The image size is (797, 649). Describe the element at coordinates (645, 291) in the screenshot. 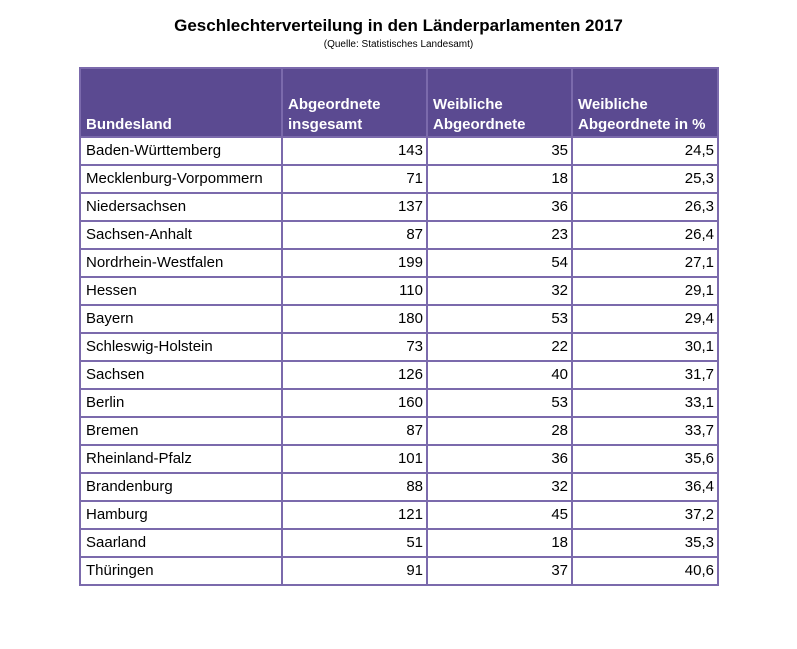

I see `cell-weibliche-prozent: 29,1` at that location.